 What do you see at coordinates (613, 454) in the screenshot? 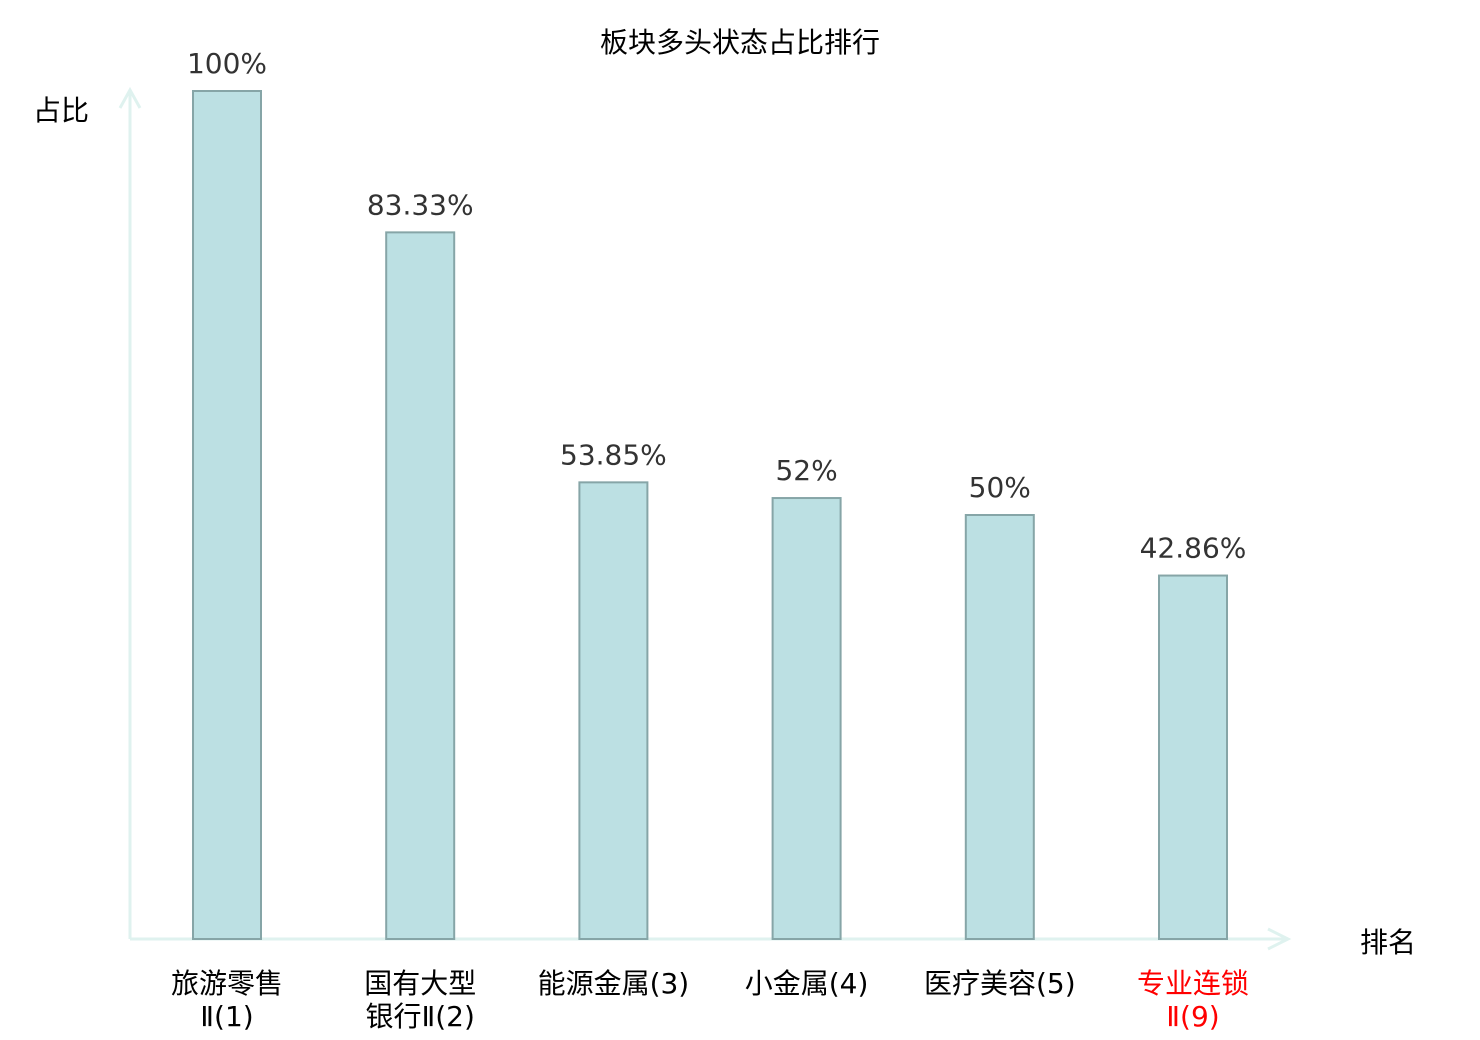
I see `value-label: 53.85%` at bounding box center [613, 454].